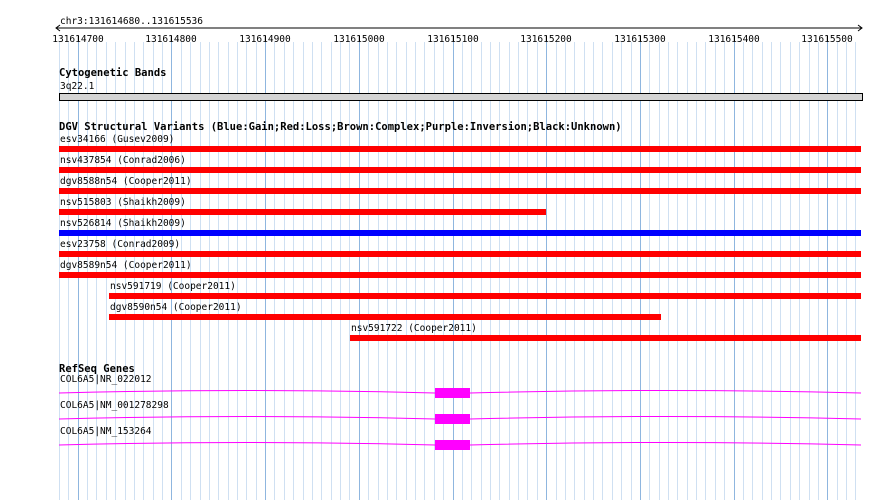  What do you see at coordinates (117, 139) in the screenshot?
I see `variant-label: esv34166 (Gusev2009)` at bounding box center [117, 139].